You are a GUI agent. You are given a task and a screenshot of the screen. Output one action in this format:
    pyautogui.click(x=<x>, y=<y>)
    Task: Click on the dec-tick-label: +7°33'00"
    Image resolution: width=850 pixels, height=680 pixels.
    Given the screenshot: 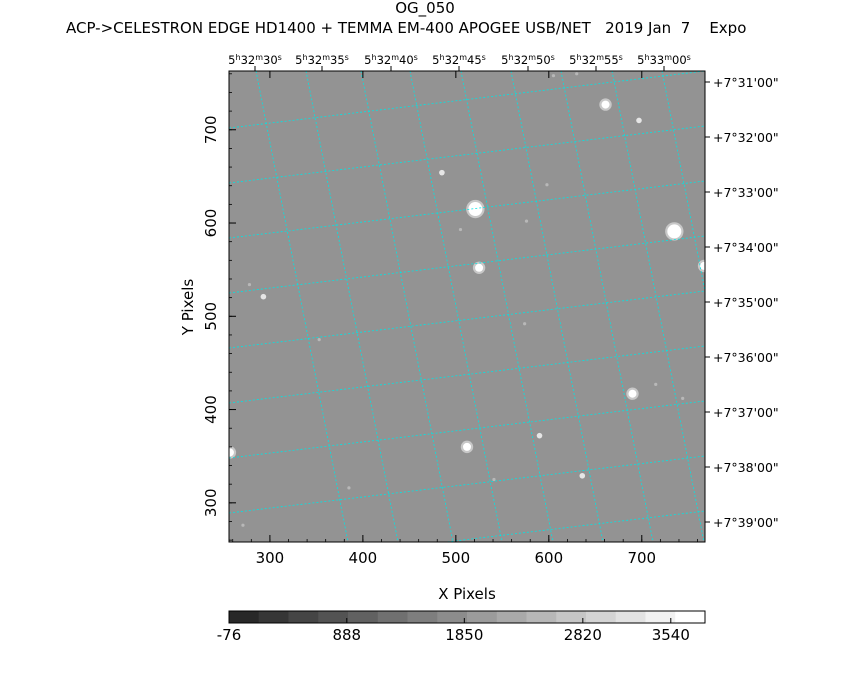 What is the action you would take?
    pyautogui.click(x=746, y=192)
    